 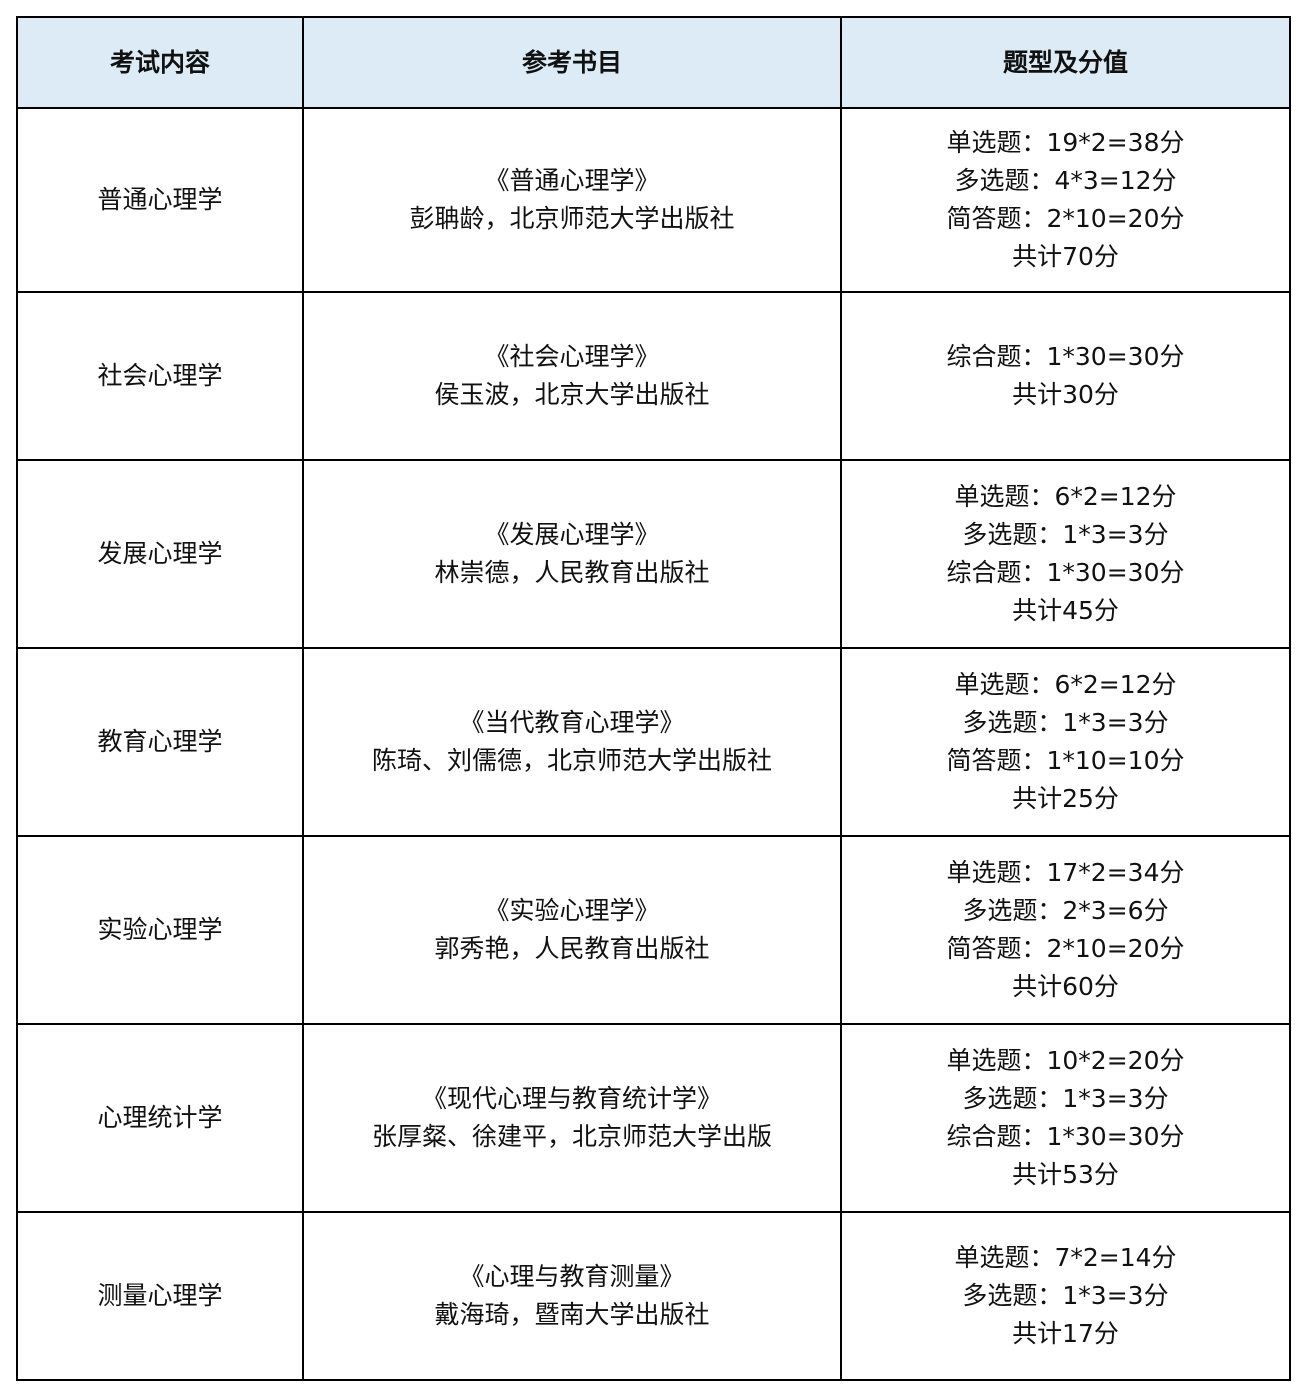 I want to click on book-cell-line: 《当代教育心理学》, so click(x=572, y=722).